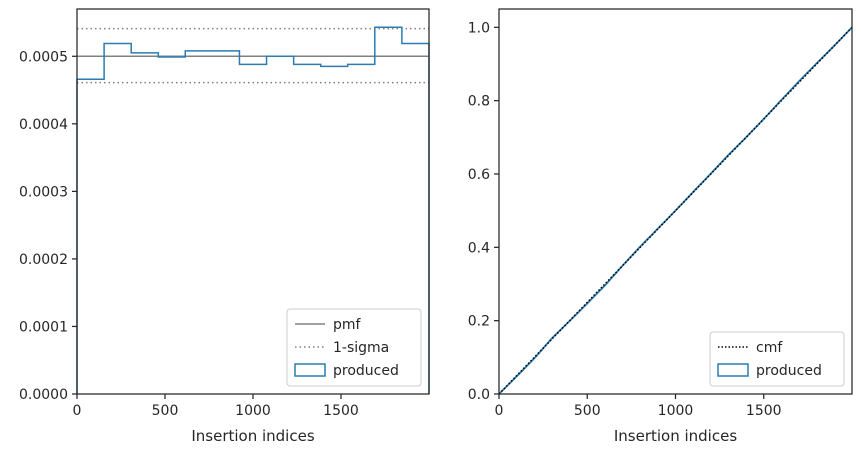 Image resolution: width=861 pixels, height=453 pixels. Describe the element at coordinates (43, 260) in the screenshot. I see `y-tick-label: 0.0002` at that location.